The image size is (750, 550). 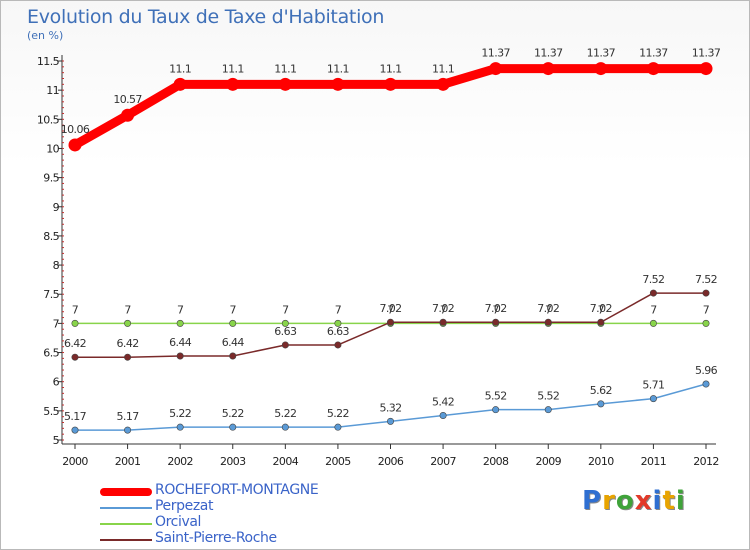 I want to click on legend-label: Saint-Pierre-Roche, so click(x=216, y=538).